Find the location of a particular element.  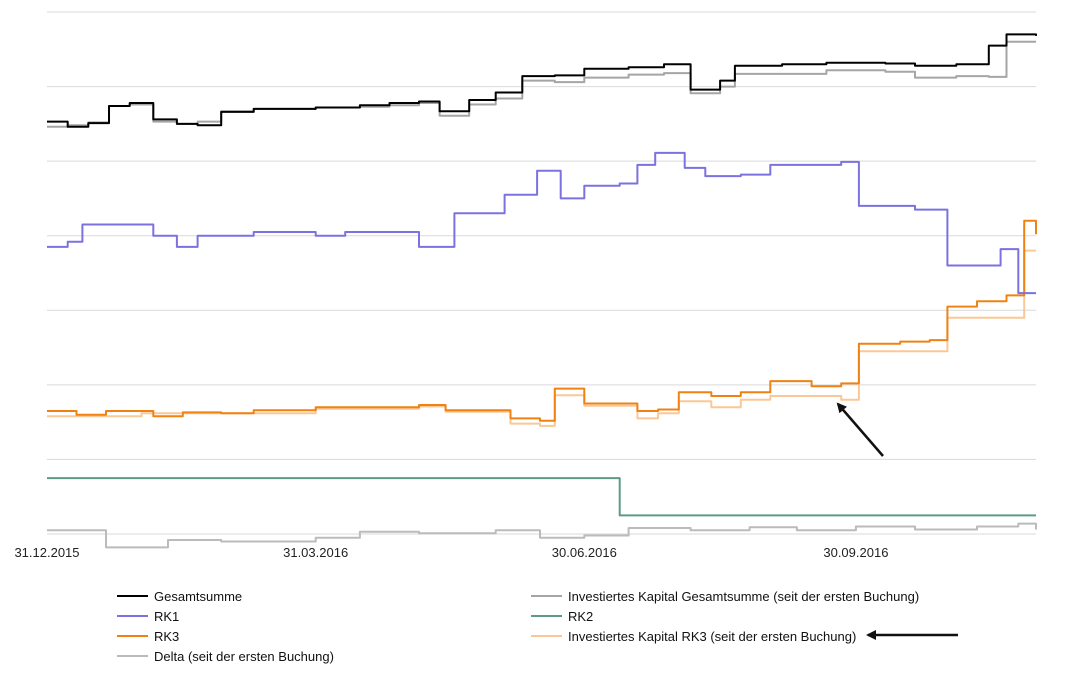

legend-item: Gesamtsumme is located at coordinates (179, 596).